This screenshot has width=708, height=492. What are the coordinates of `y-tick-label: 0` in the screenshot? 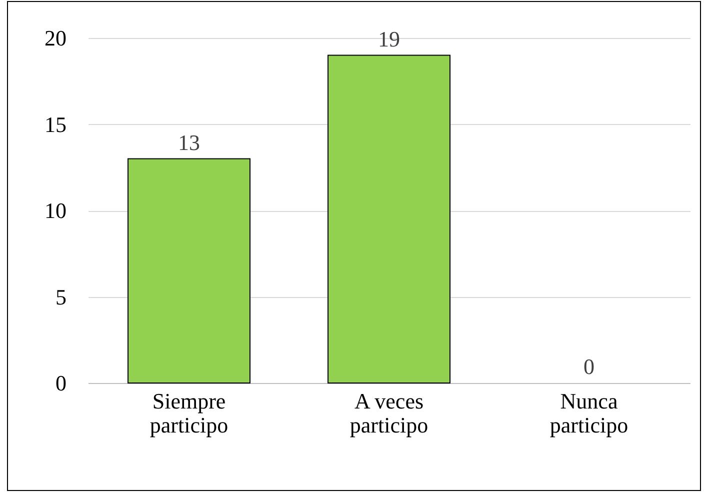 It's located at (61, 383).